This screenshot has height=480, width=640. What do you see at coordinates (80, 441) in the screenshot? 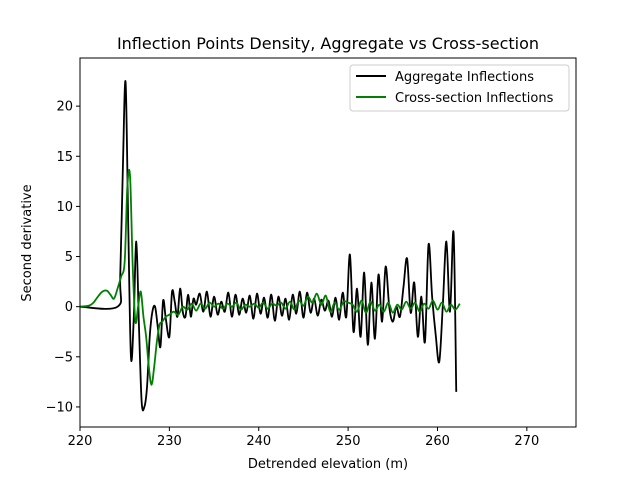
I see `x-tick-label: 220` at bounding box center [80, 441].